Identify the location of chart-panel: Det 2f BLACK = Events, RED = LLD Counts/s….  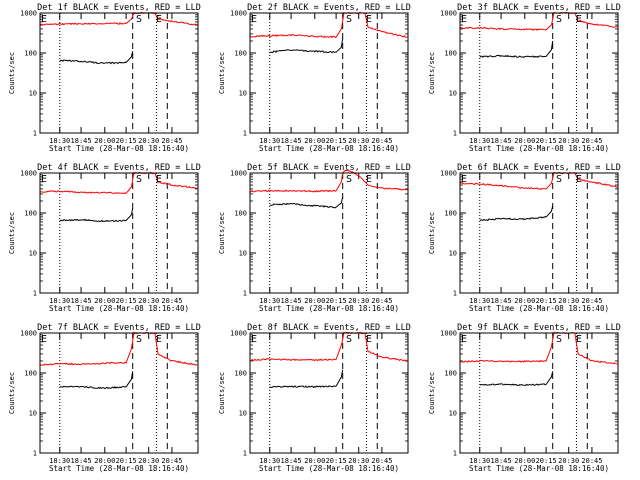
(314, 78).